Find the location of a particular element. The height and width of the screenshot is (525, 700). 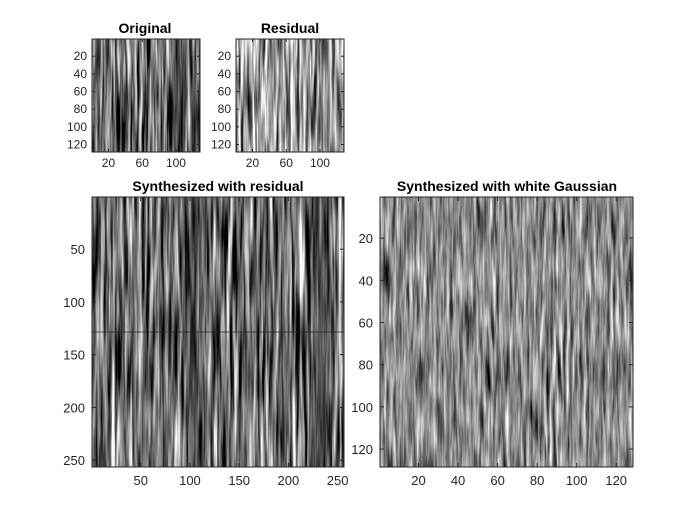

panel-residual: Residual 20 60 100 20 40 60 80 100 120 is located at coordinates (278, 95).